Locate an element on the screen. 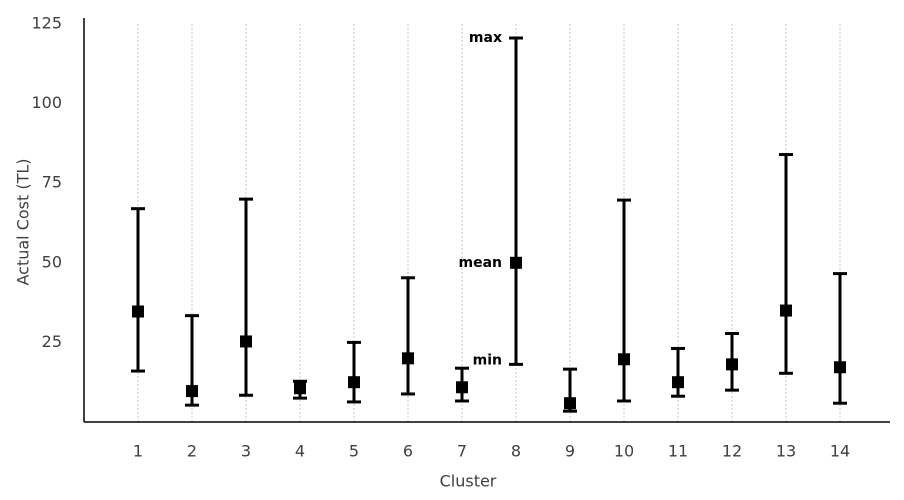 This screenshot has height=500, width=904. x-tick-label: 12 is located at coordinates (732, 451).